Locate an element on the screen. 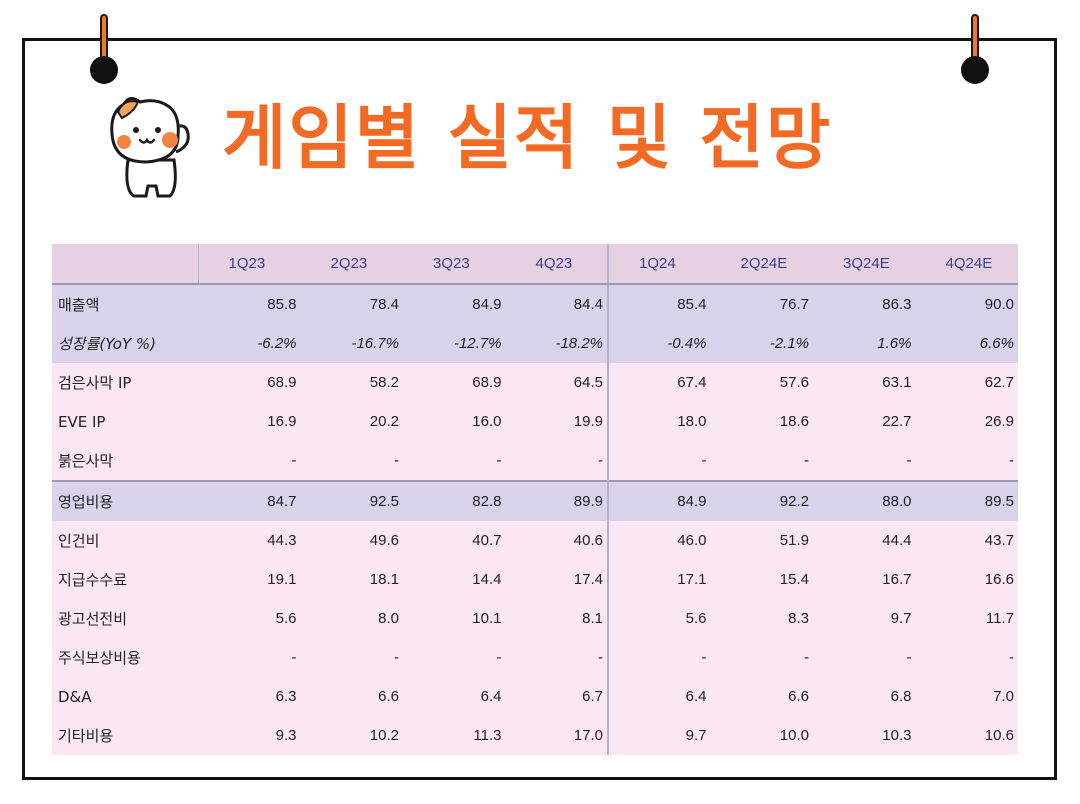 The image size is (1080, 804). table-cell: 58.2 is located at coordinates (351, 382).